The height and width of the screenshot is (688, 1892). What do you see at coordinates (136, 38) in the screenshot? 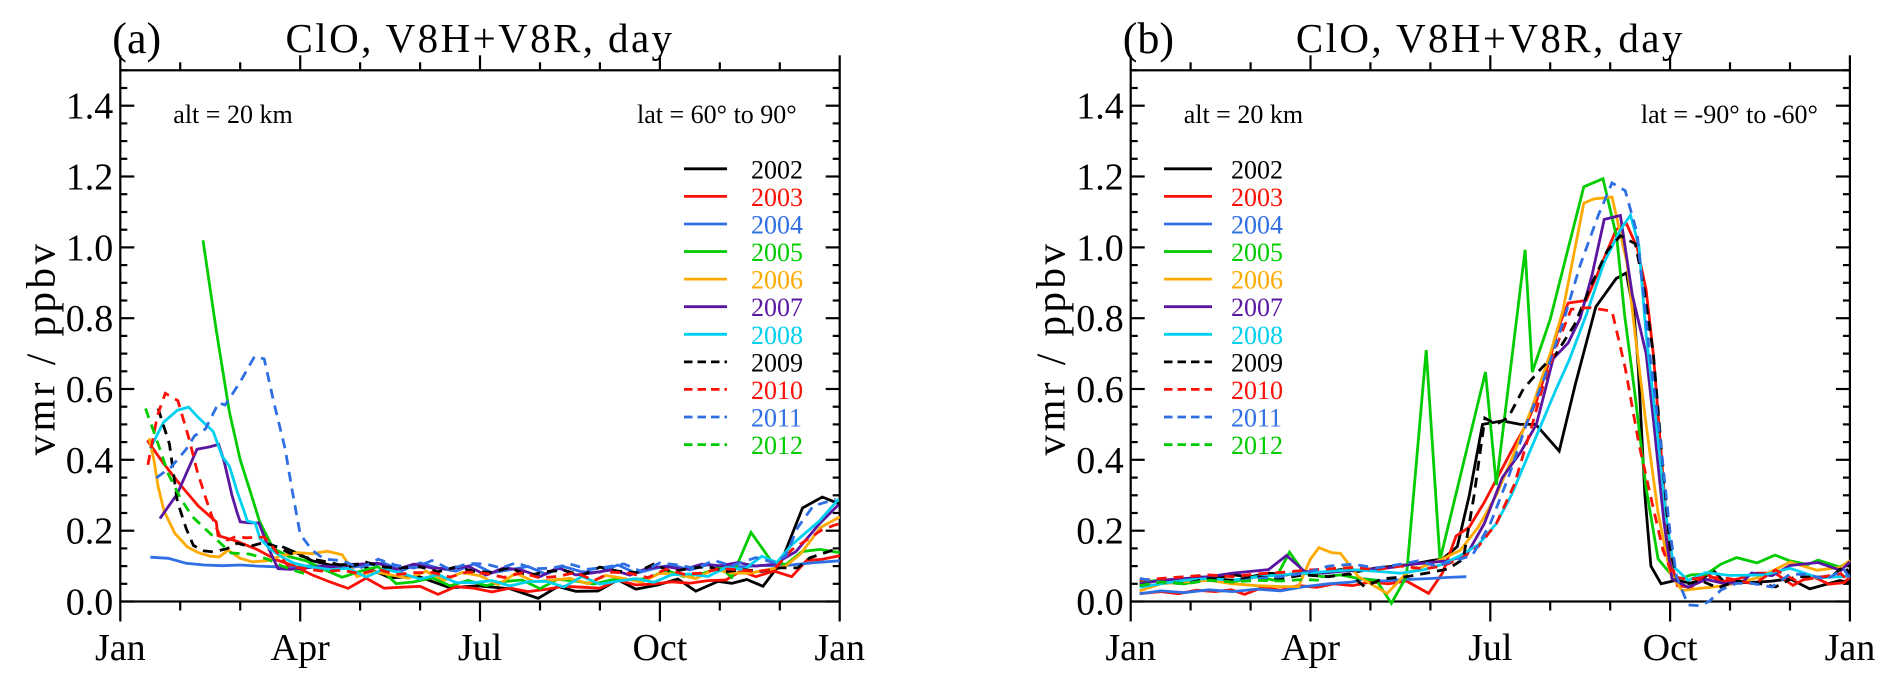
I see `svg-text: (a)` at bounding box center [136, 38].